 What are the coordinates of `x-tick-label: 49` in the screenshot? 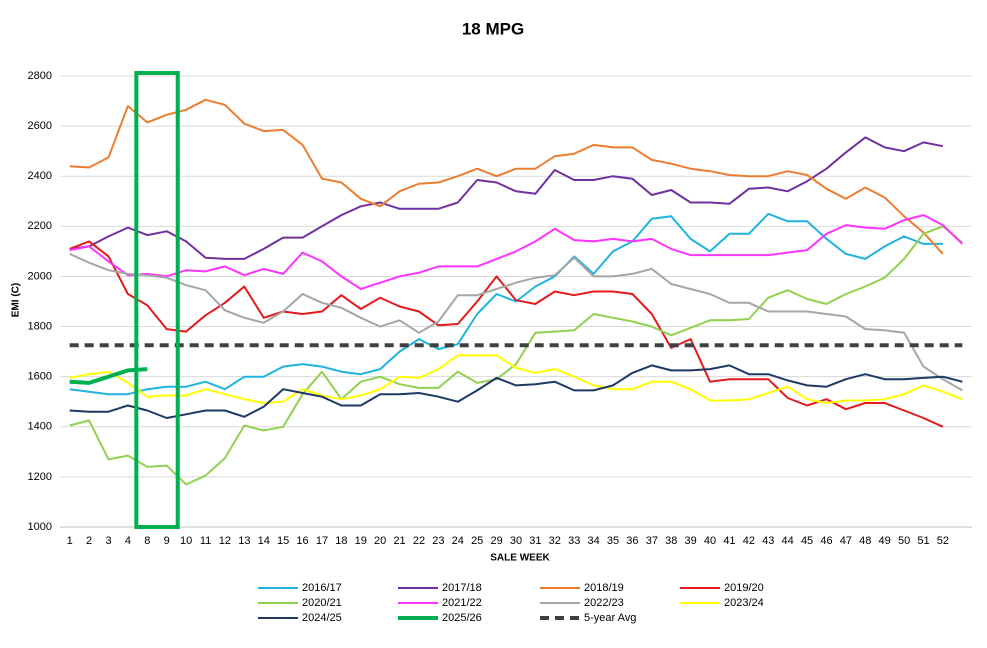 It's located at (885, 541).